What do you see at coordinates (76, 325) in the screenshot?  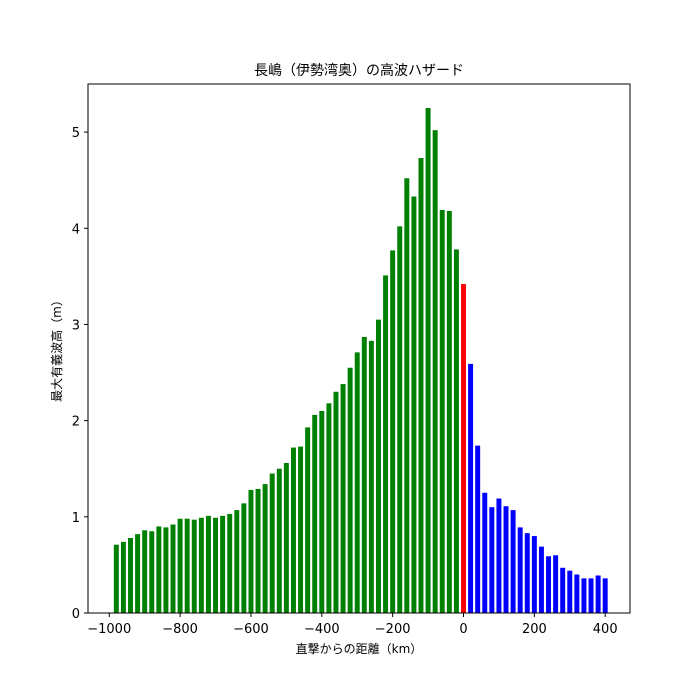 I see `y-tick-label: 3` at bounding box center [76, 325].